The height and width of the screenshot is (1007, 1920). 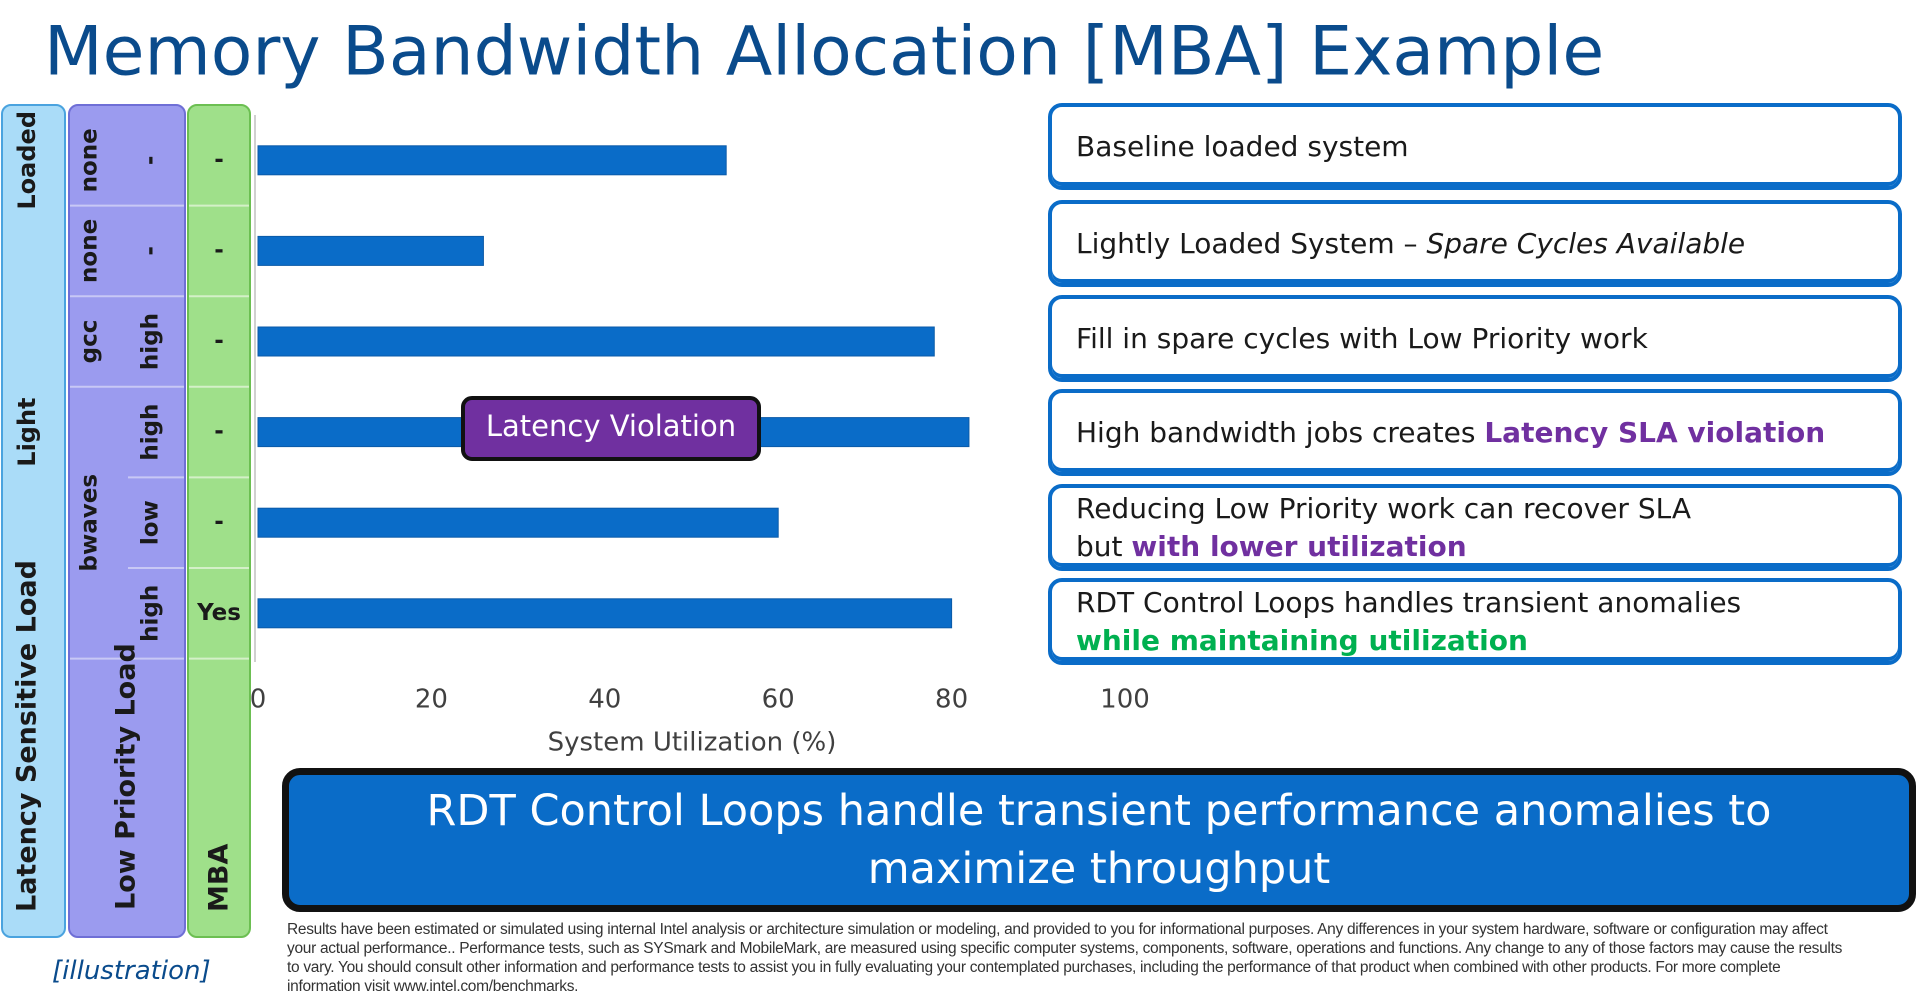 I want to click on x-tick-label: 40, so click(x=604, y=700).